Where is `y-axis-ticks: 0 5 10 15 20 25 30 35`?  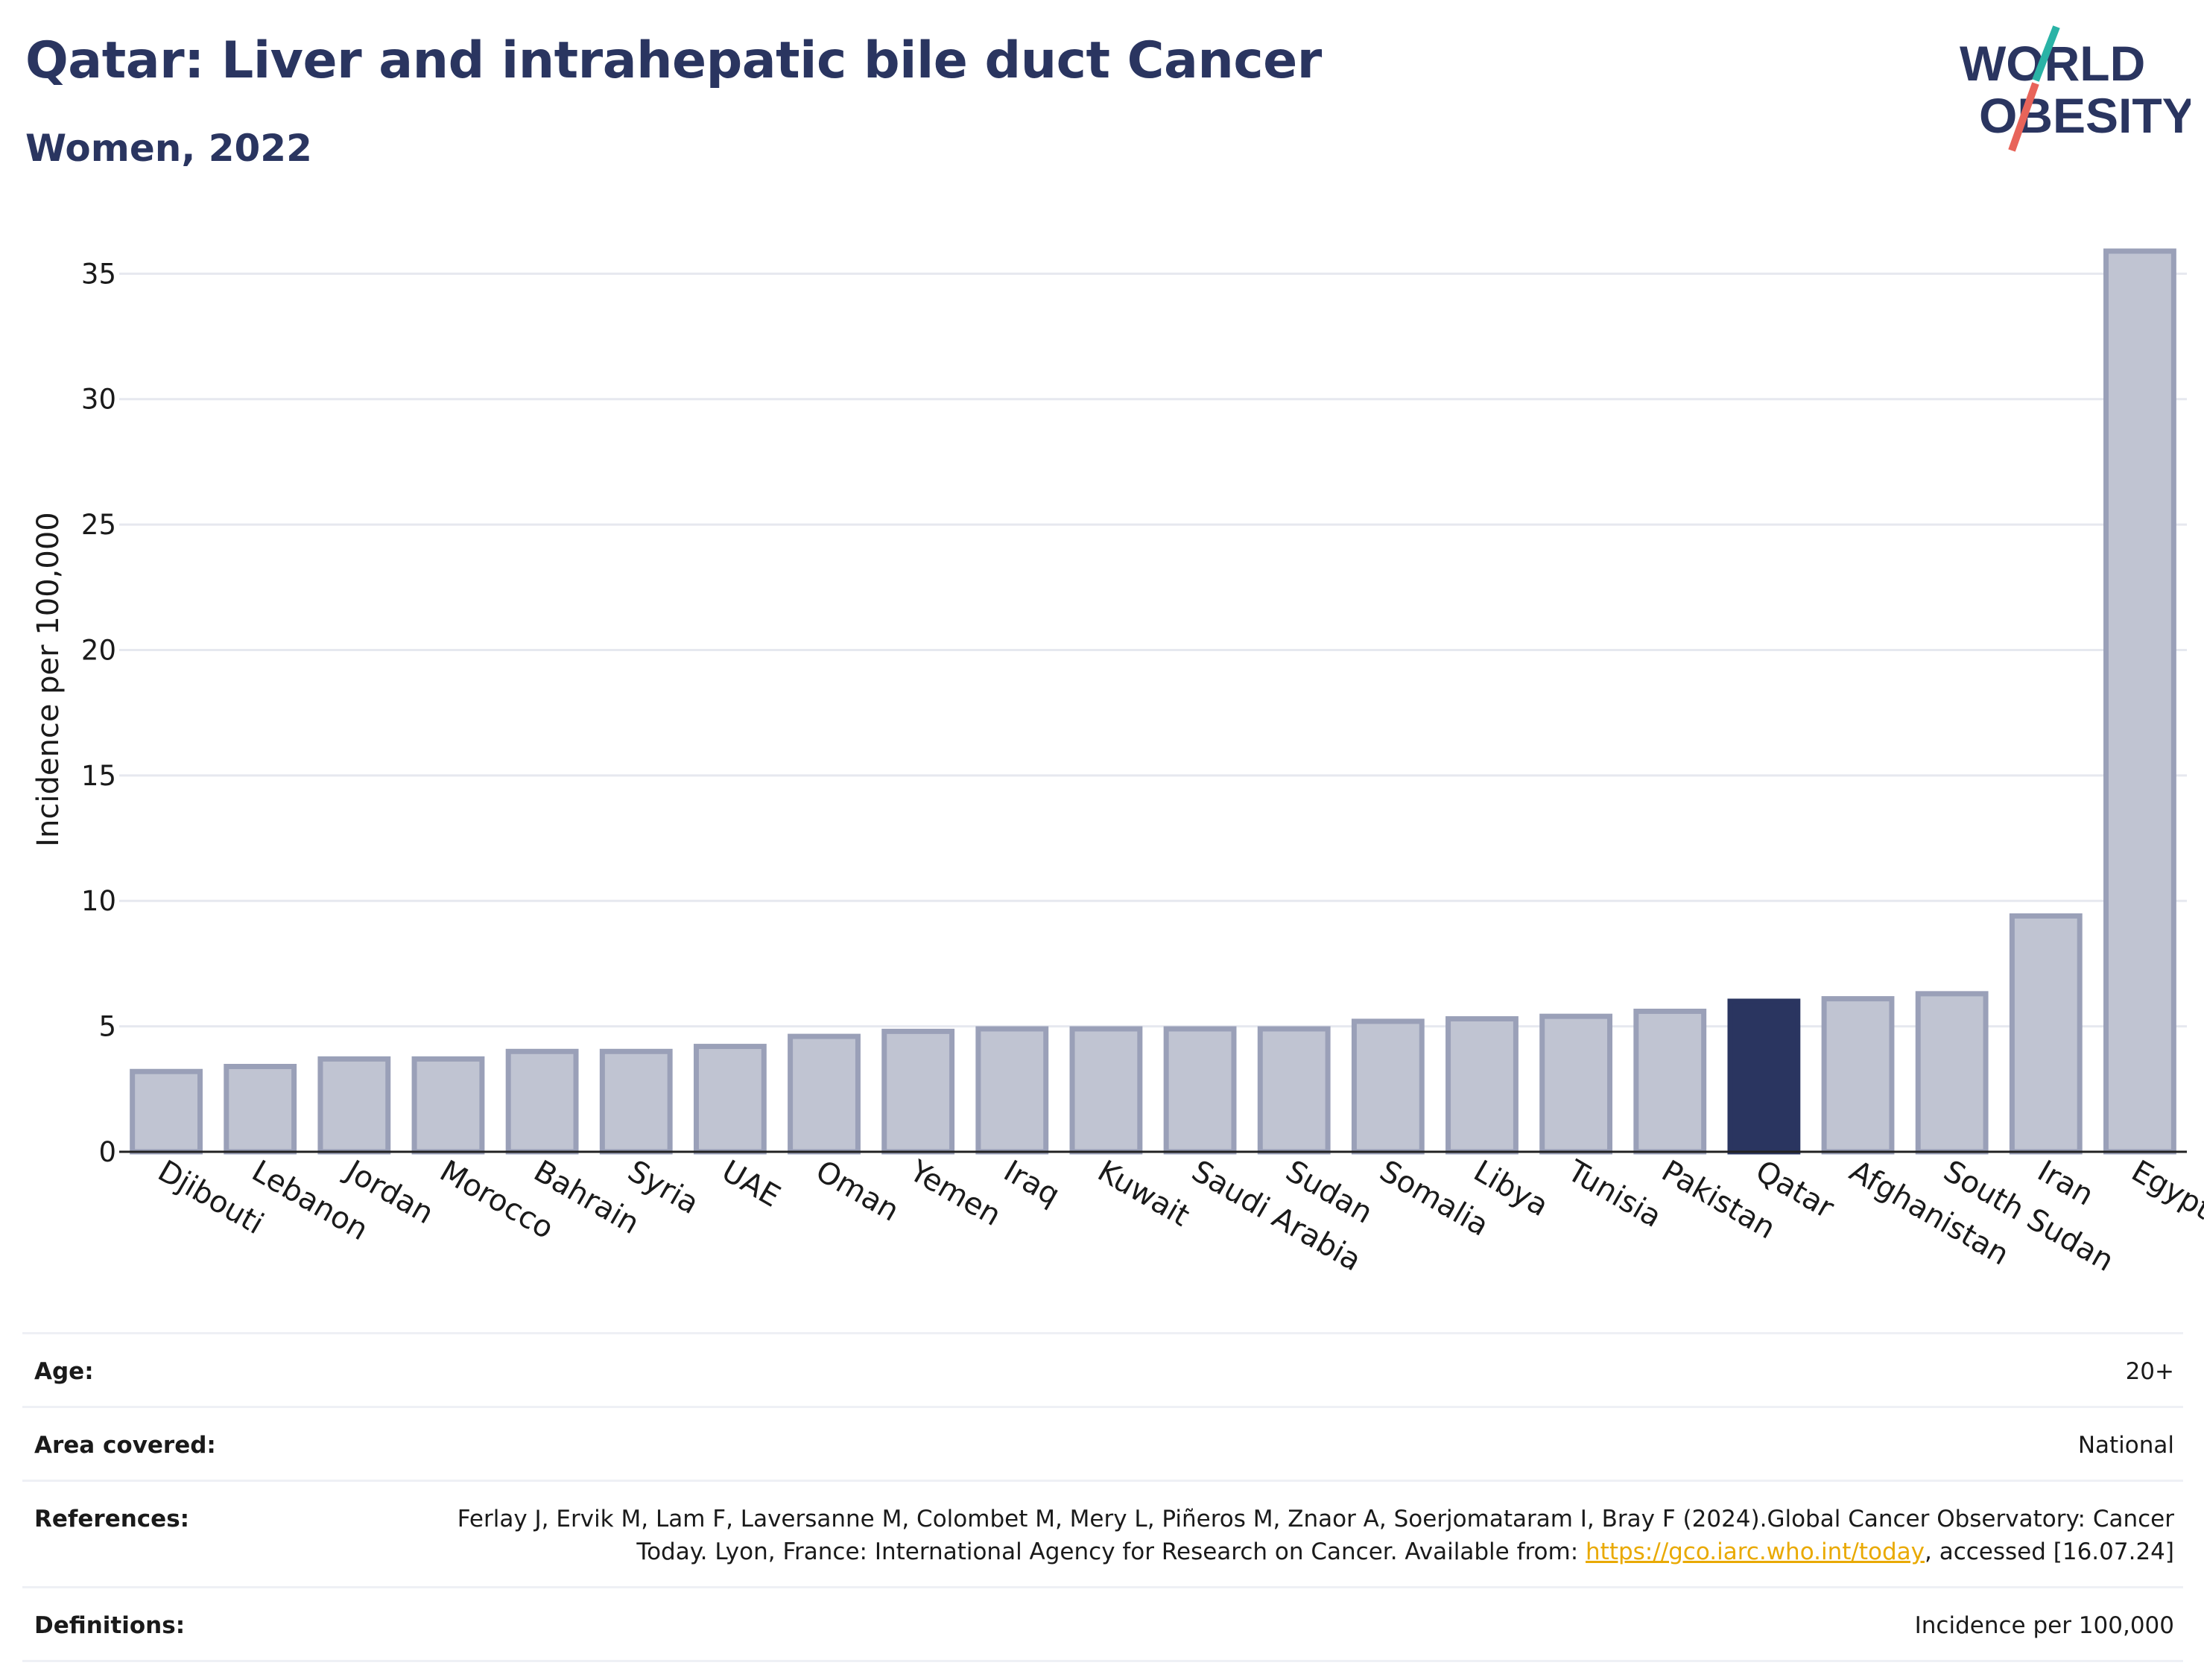
y-axis-ticks: 0 5 10 15 20 25 30 35 is located at coordinates (98, 713).